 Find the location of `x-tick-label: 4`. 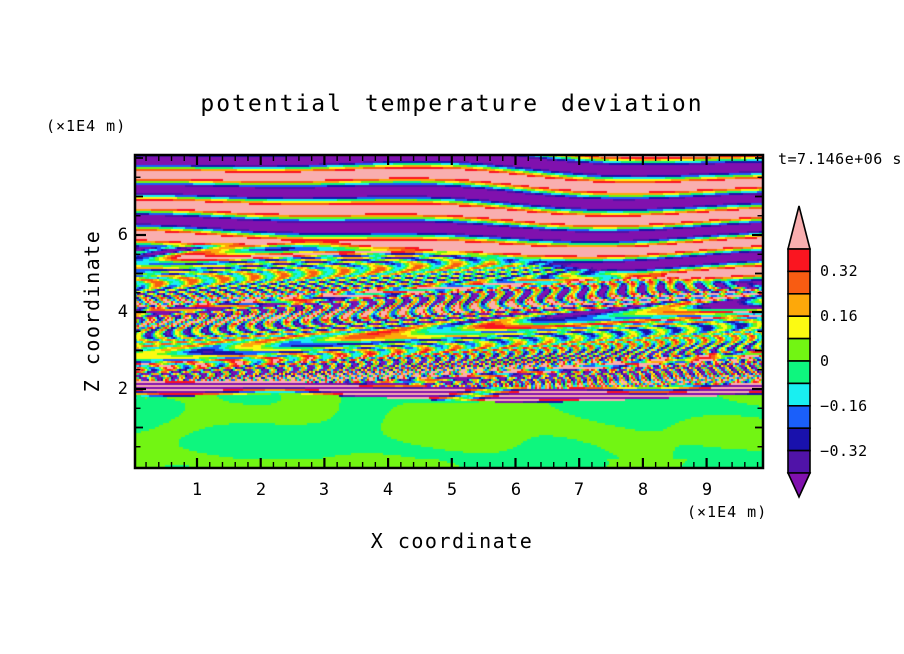

x-tick-label: 4 is located at coordinates (388, 490).